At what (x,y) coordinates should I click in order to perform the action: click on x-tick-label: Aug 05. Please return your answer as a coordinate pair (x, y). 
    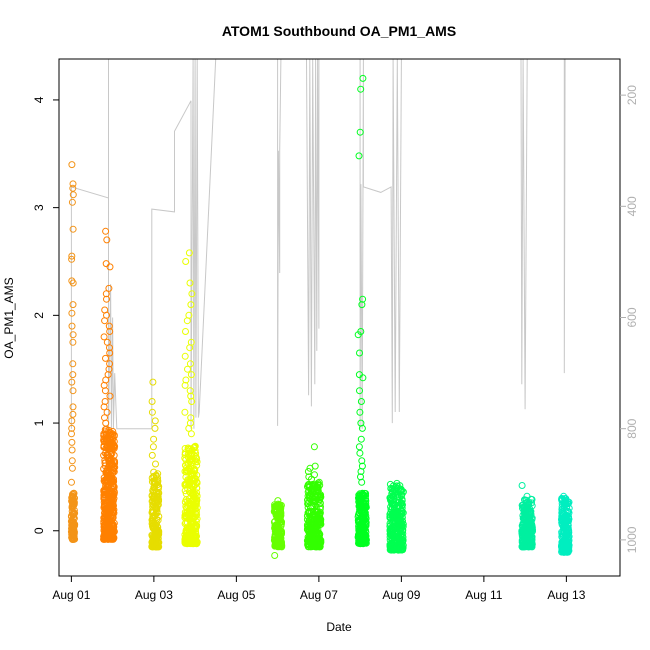
    Looking at the image, I should click on (236, 595).